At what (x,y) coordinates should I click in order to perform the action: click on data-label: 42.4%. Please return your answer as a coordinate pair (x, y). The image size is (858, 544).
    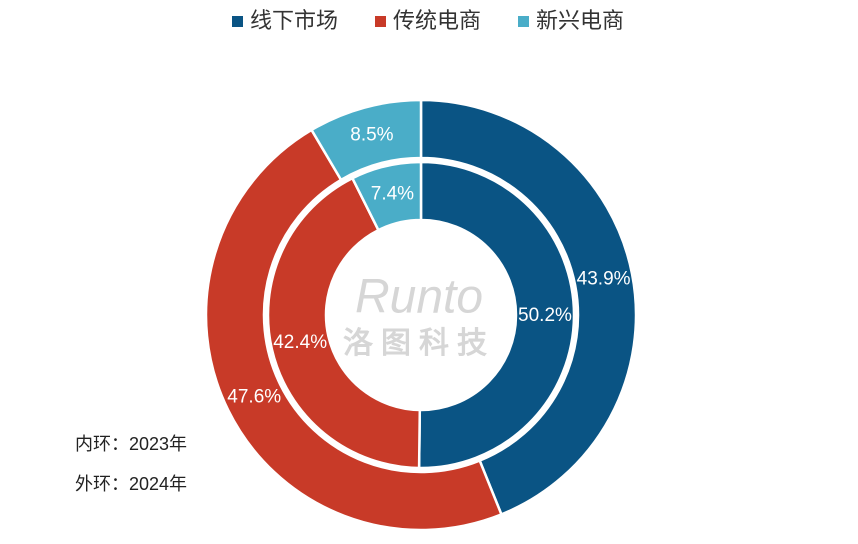
    Looking at the image, I should click on (300, 342).